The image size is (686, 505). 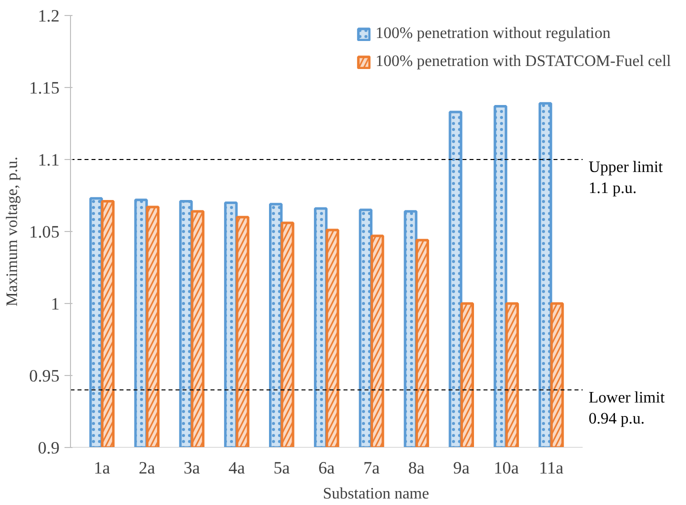 What do you see at coordinates (147, 468) in the screenshot?
I see `x-tick-label: 2a` at bounding box center [147, 468].